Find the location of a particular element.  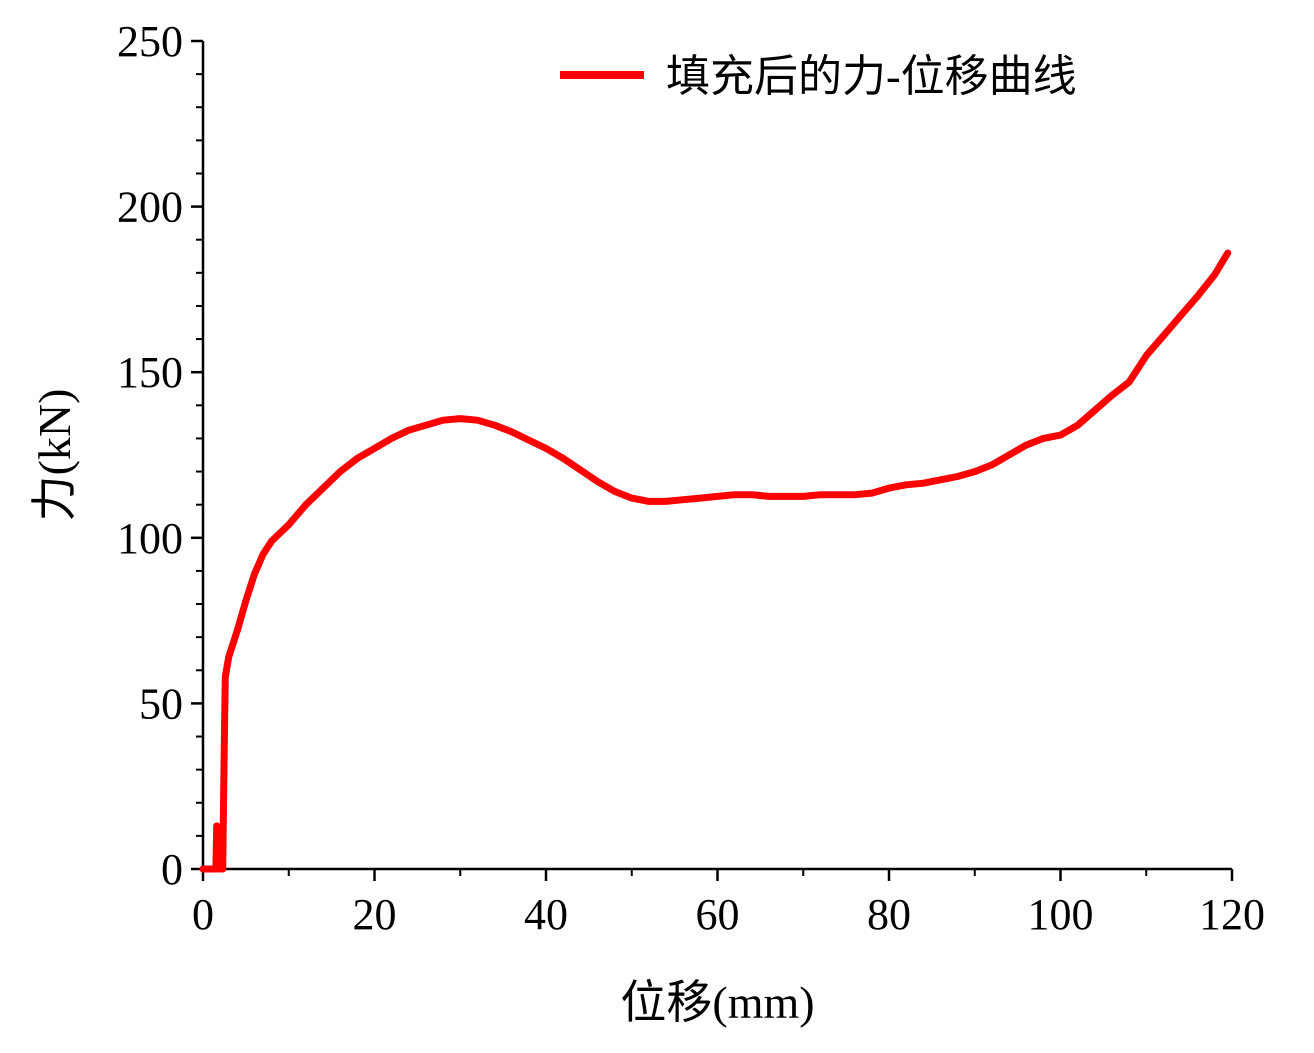

x-tick-label: 0 is located at coordinates (203, 914).